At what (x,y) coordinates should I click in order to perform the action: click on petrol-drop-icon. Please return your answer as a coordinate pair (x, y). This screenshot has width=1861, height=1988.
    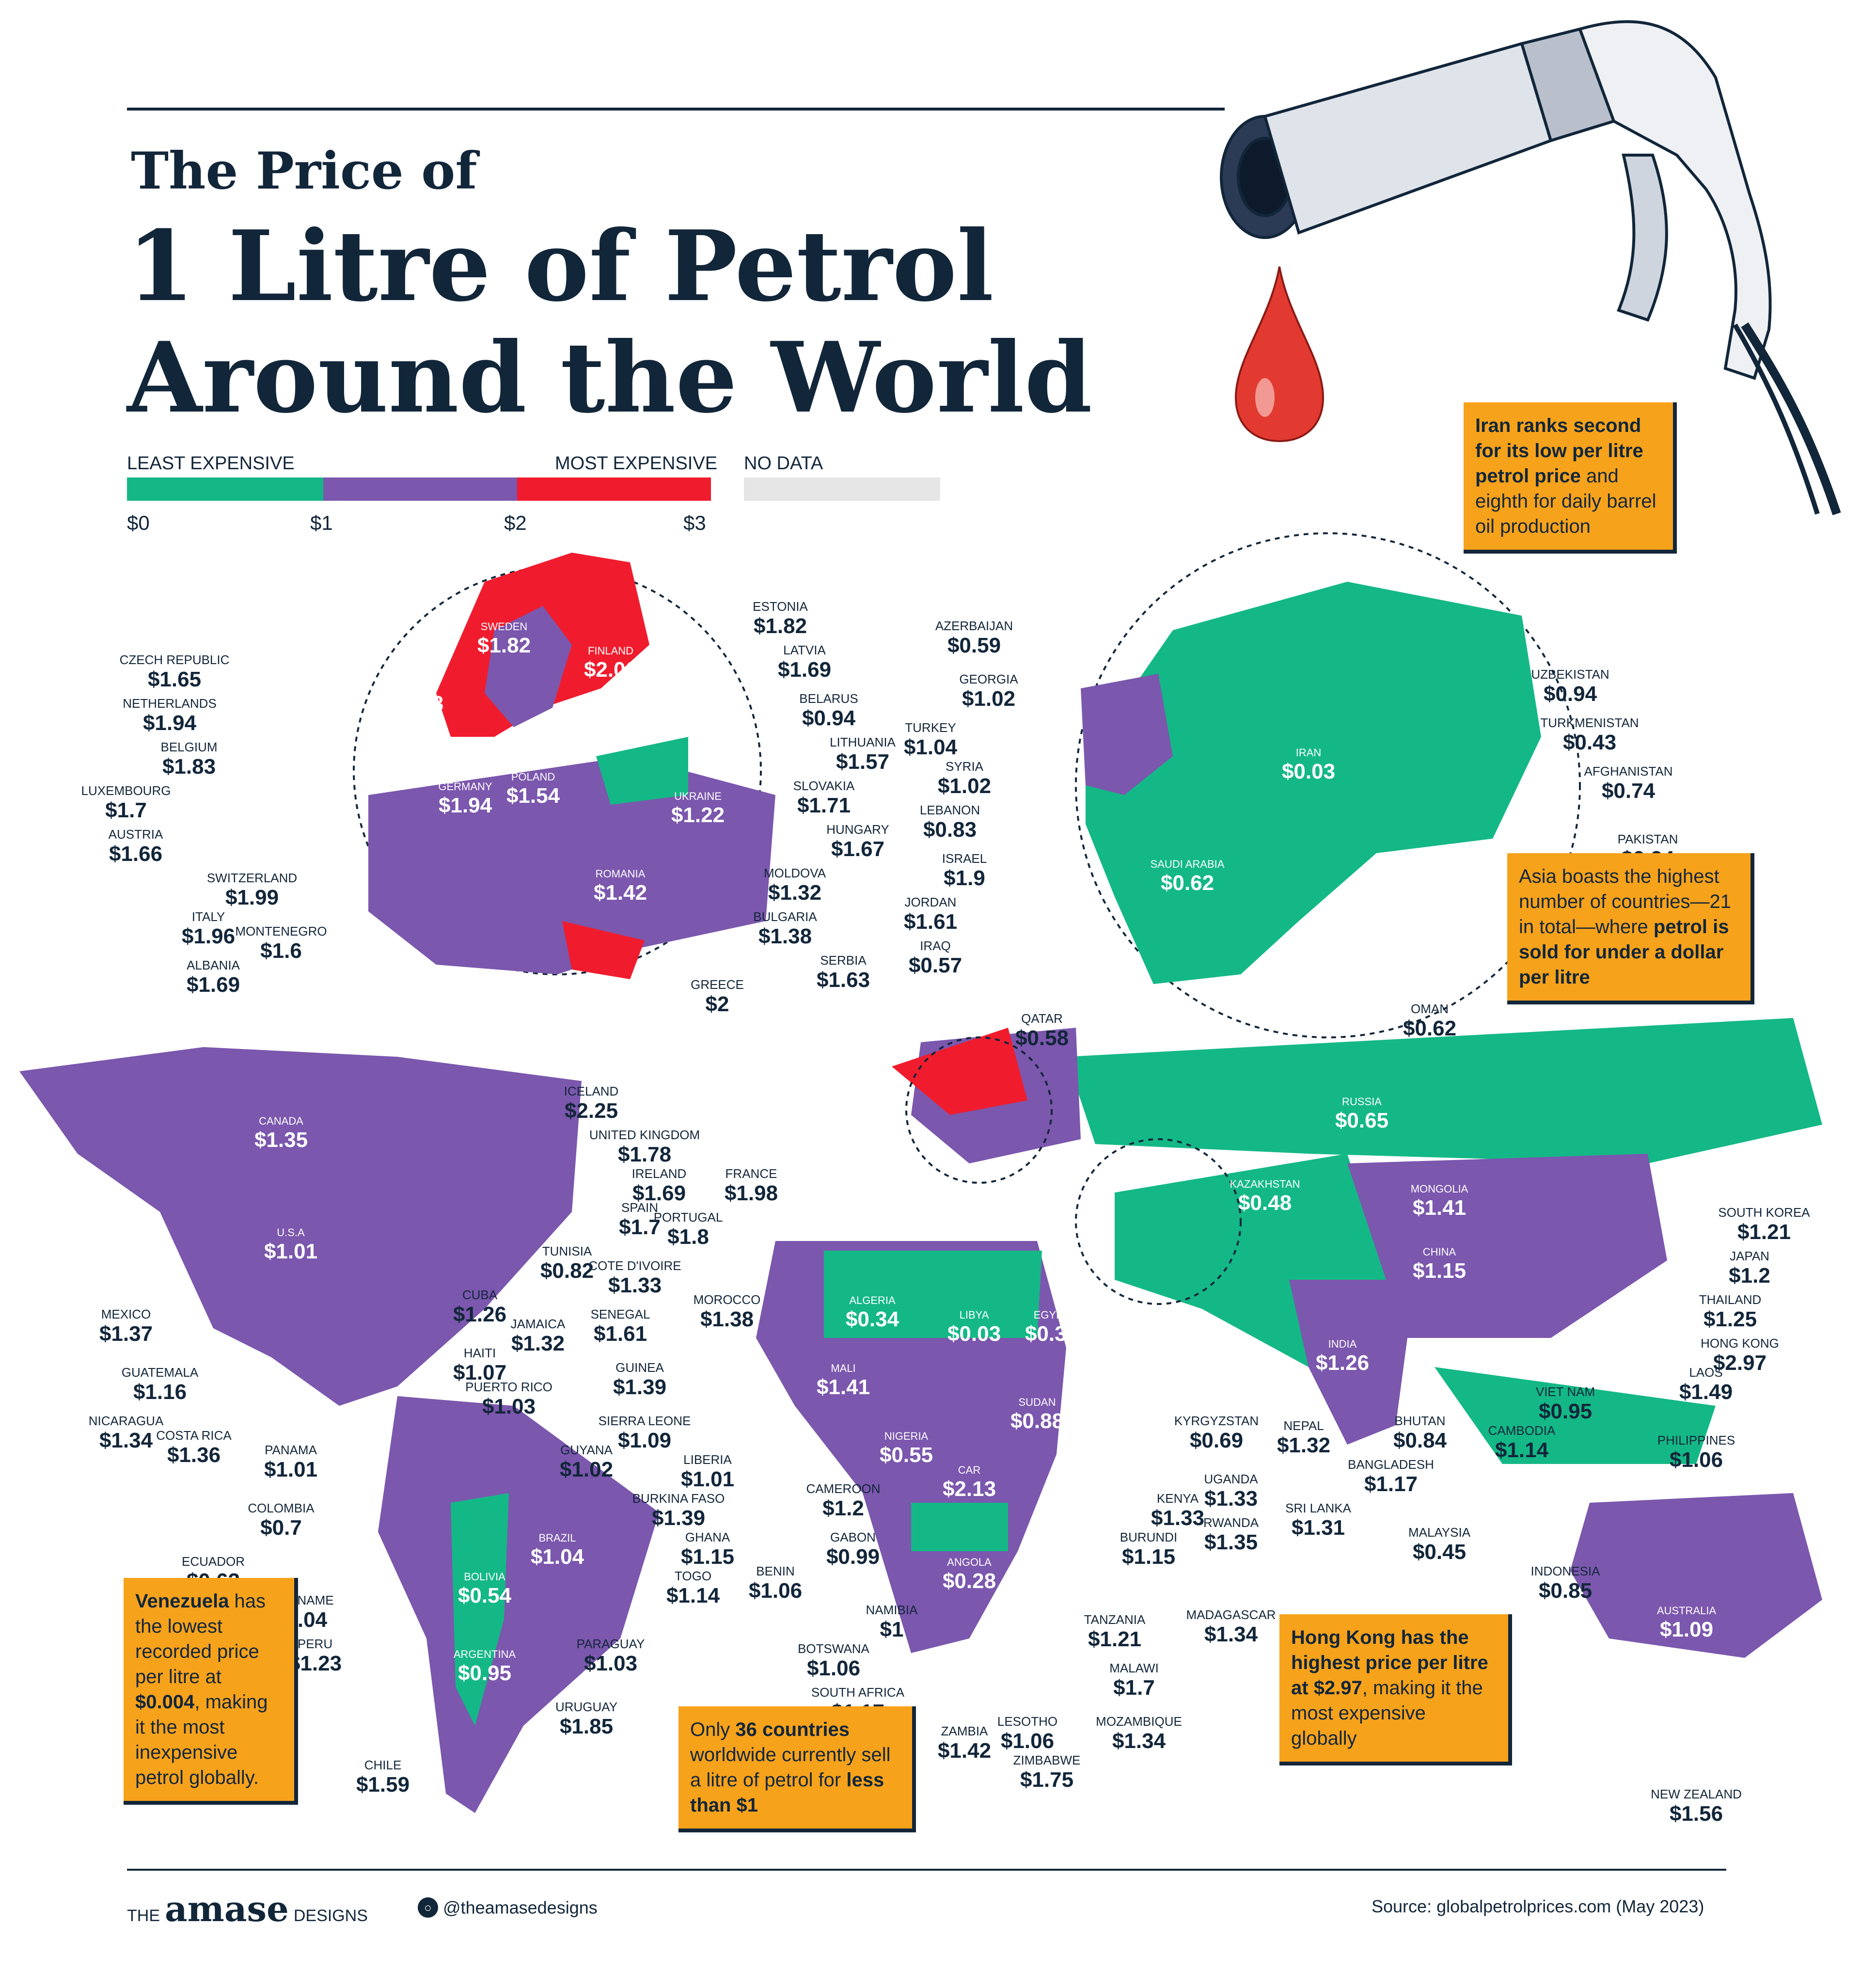
    Looking at the image, I should click on (1279, 354).